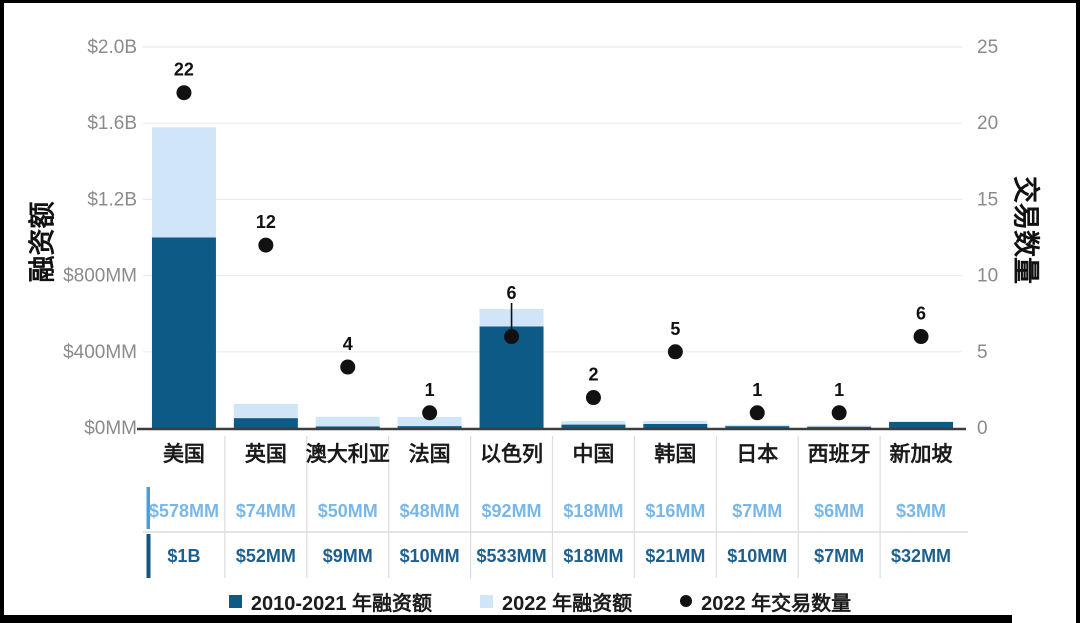 The width and height of the screenshot is (1080, 623). What do you see at coordinates (183, 332) in the screenshot?
I see `bar-2010-2021-美国` at bounding box center [183, 332].